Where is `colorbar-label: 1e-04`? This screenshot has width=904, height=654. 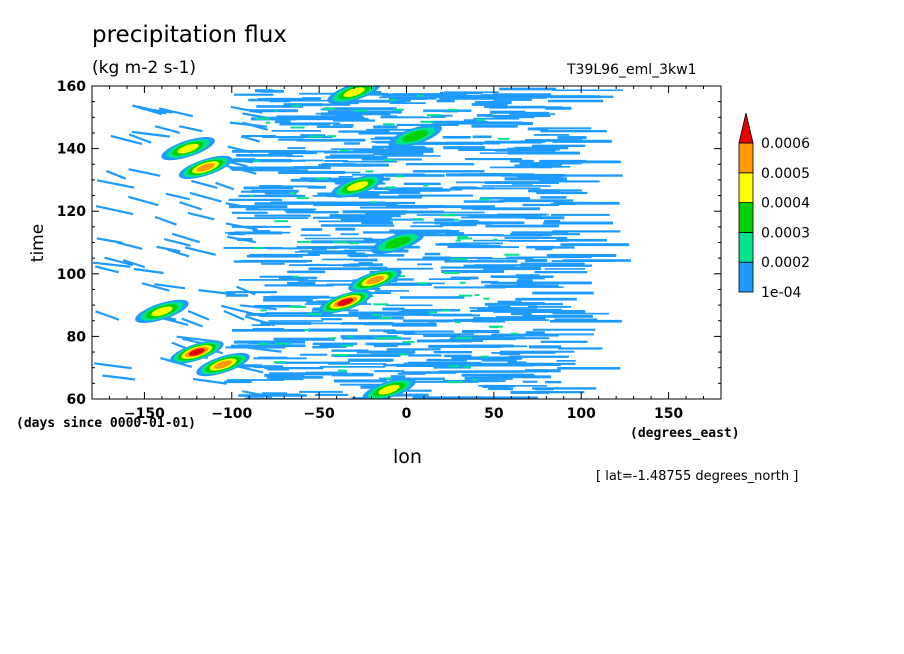
colorbar-label: 1e-04 is located at coordinates (781, 293).